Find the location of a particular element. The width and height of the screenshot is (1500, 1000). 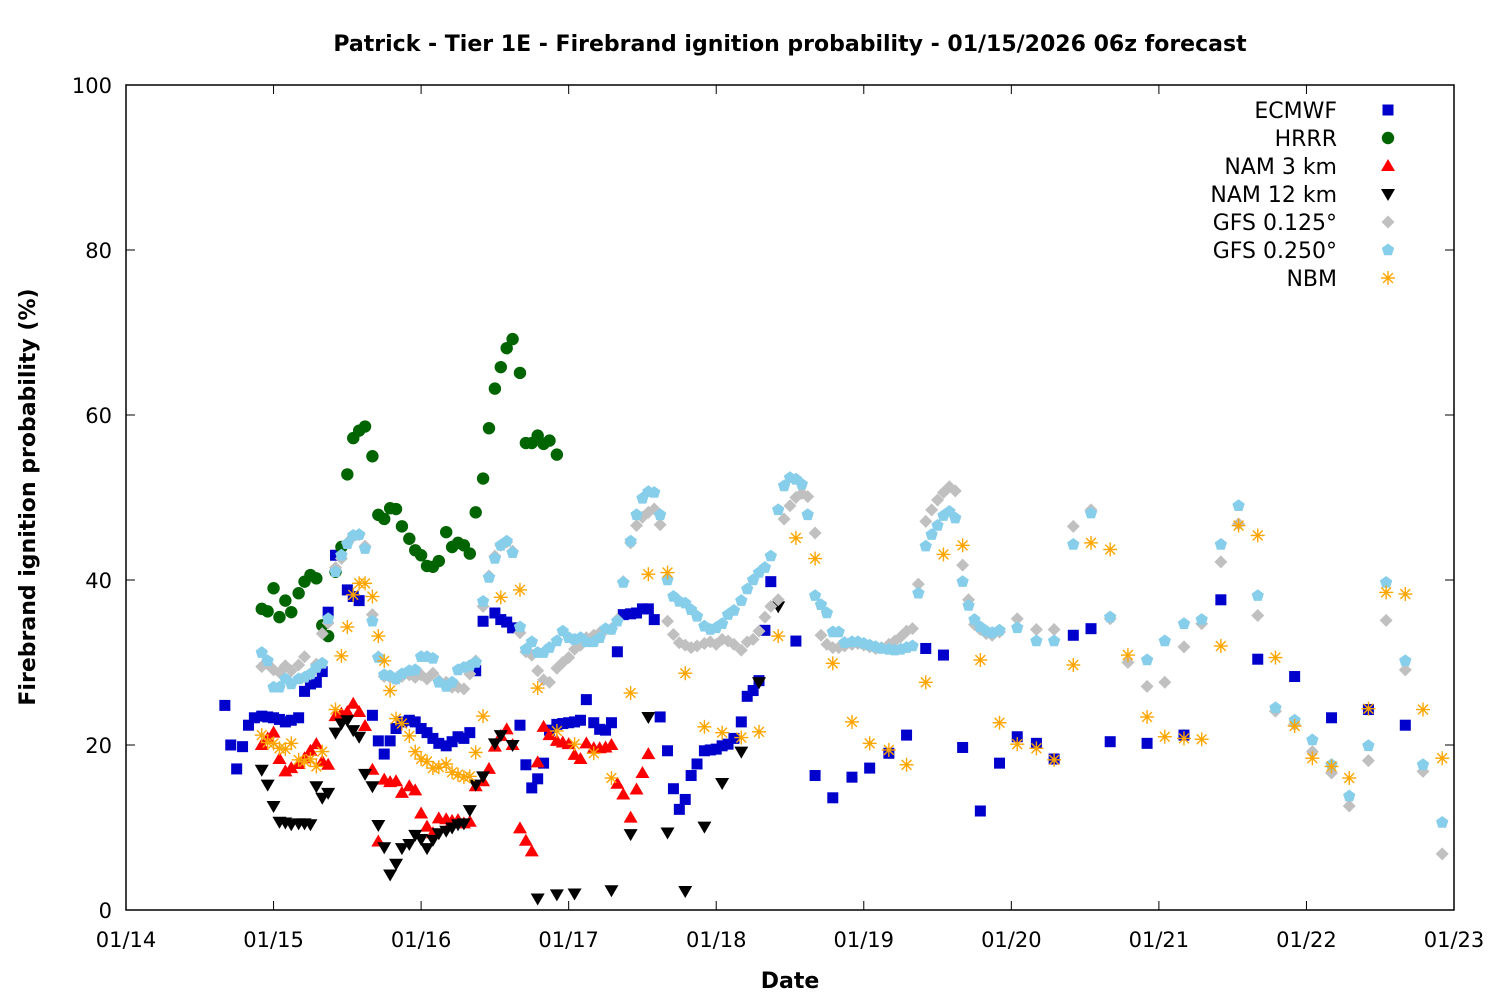

legend-item-nam-12-km: NAM 12 km is located at coordinates (1302, 195).